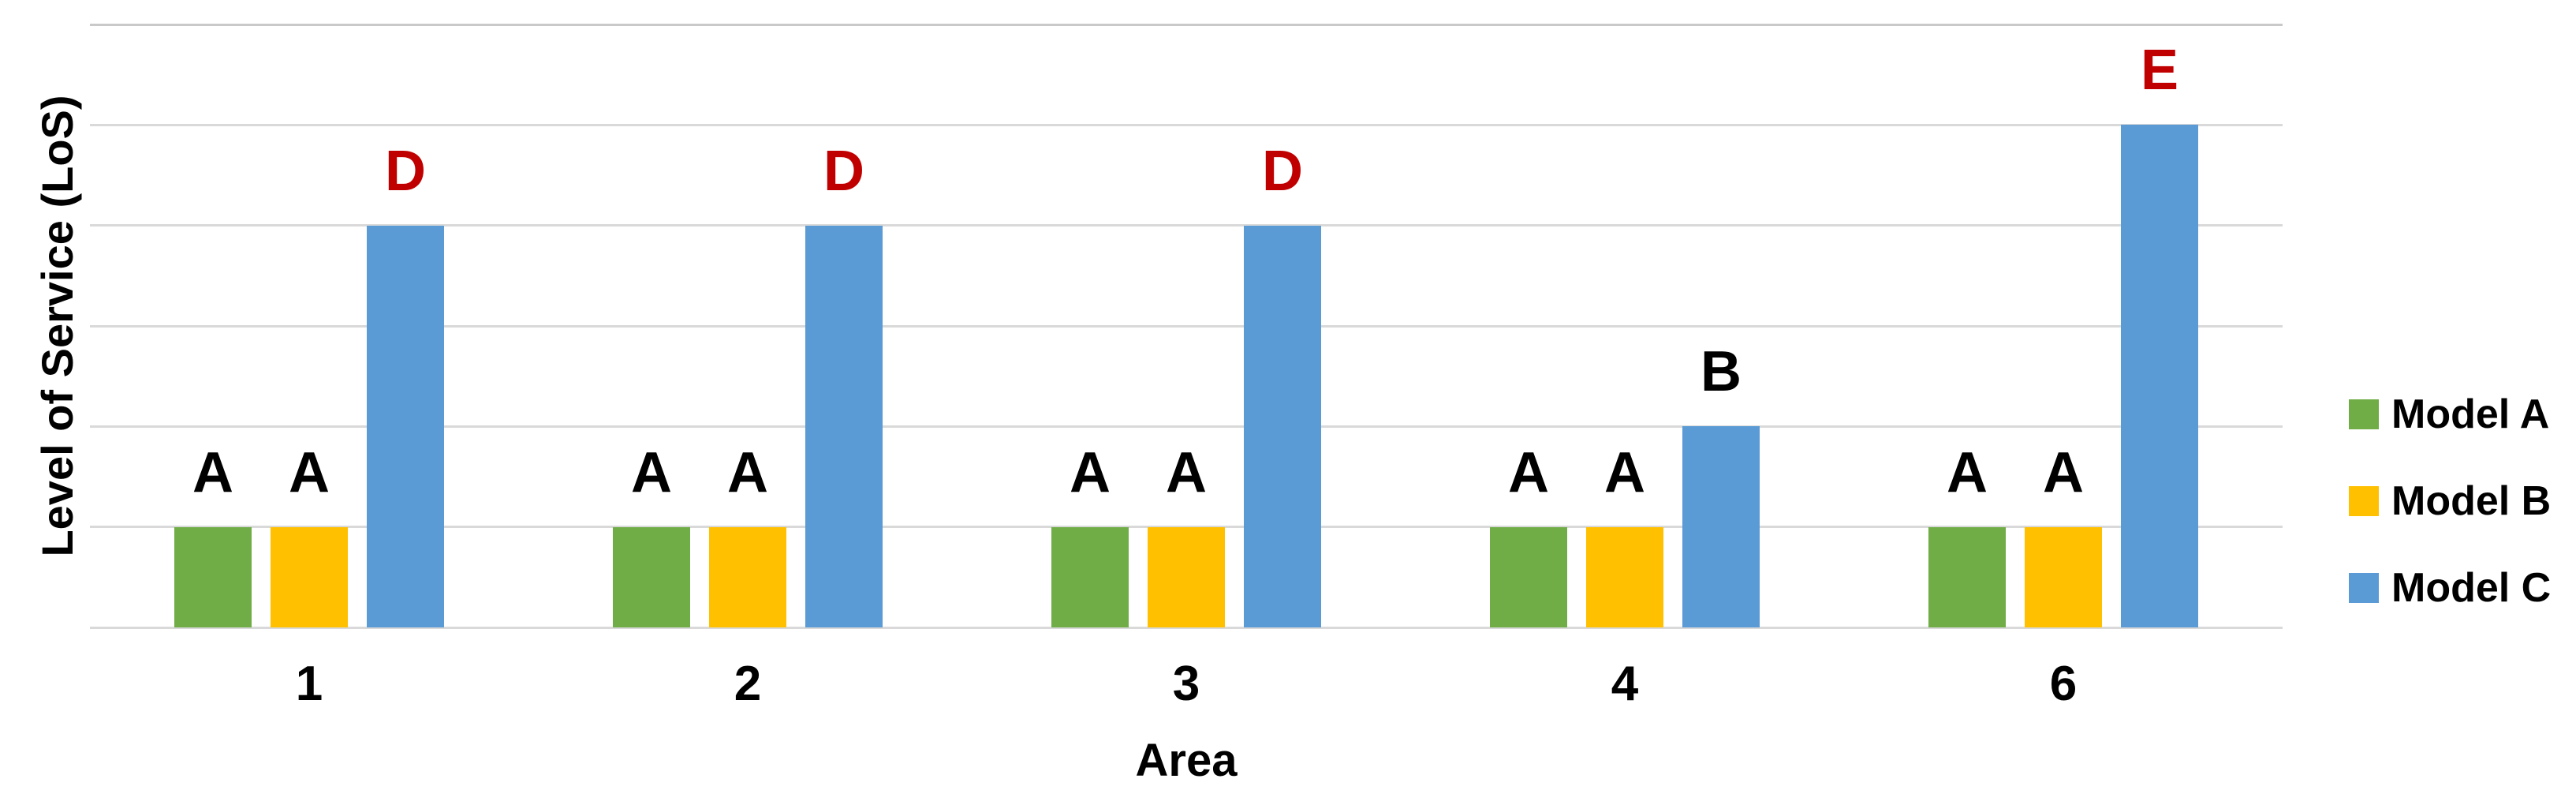 This screenshot has height=805, width=2576. Describe the element at coordinates (1186, 472) in the screenshot. I see `bar-value-label-model-b-area-3: A` at that location.